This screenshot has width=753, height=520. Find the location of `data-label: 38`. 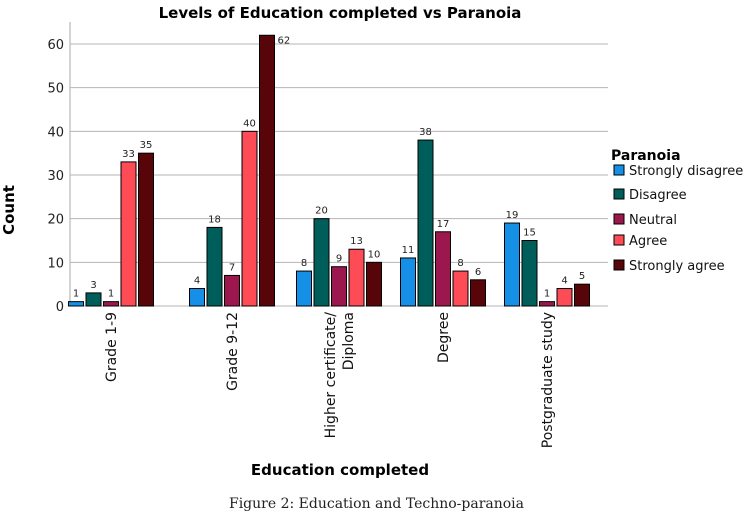

data-label: 38 is located at coordinates (425, 132).